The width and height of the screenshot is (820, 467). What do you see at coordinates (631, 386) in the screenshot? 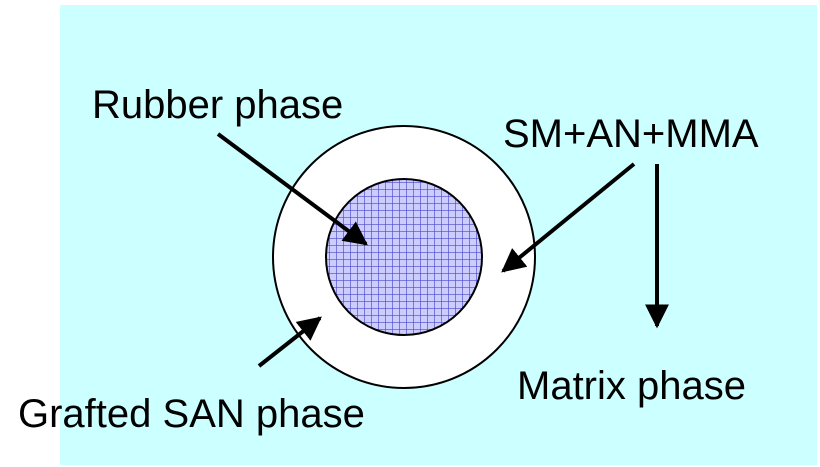
I see `matrix-phase-label: Matrix phase` at bounding box center [631, 386].